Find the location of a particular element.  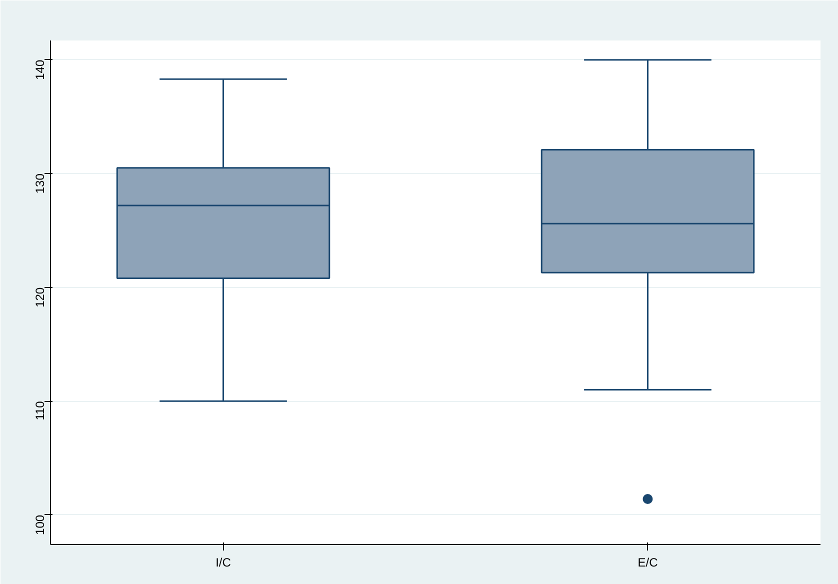

y-tick-label: 120 is located at coordinates (40, 297).